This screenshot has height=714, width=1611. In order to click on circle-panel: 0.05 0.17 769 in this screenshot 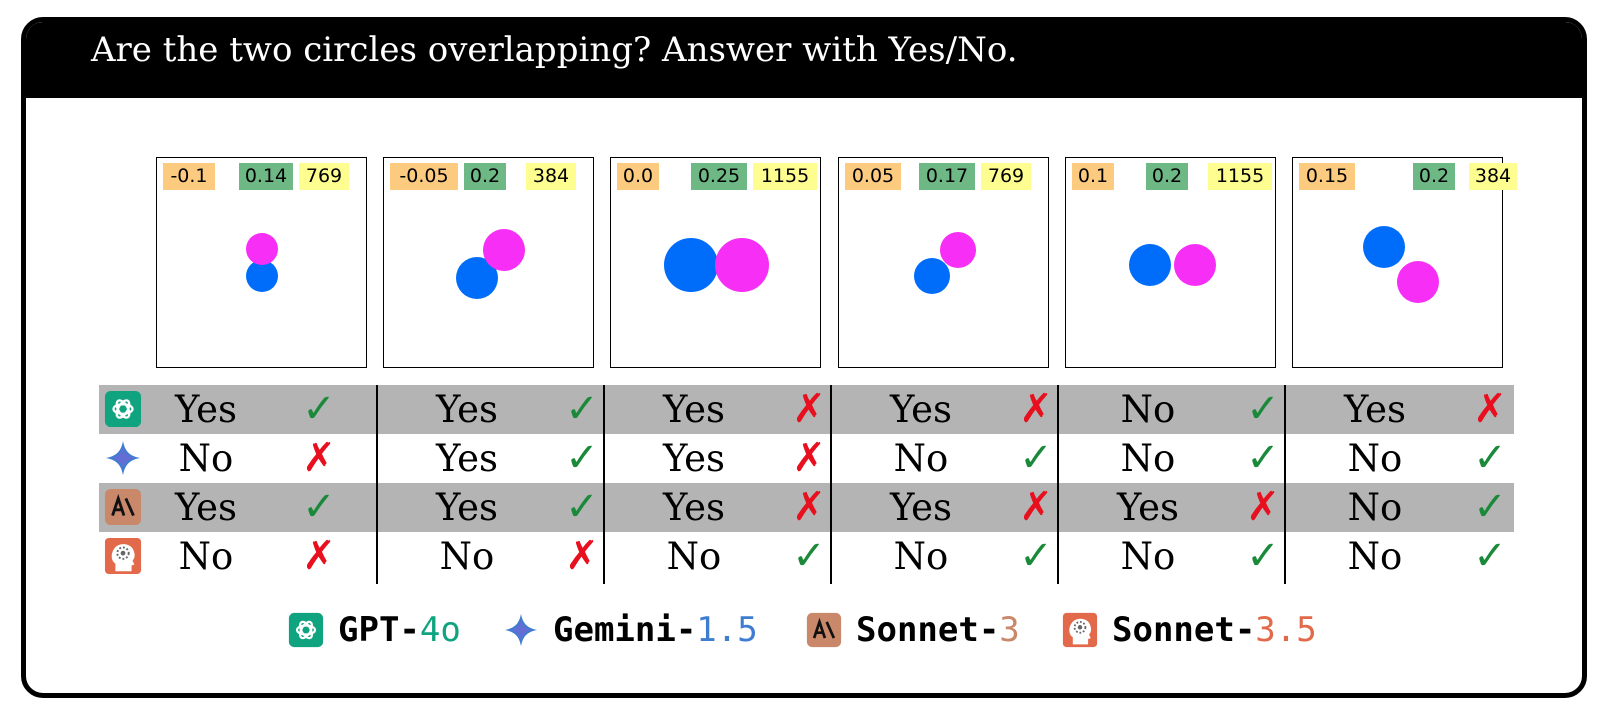, I will do `click(943, 262)`.